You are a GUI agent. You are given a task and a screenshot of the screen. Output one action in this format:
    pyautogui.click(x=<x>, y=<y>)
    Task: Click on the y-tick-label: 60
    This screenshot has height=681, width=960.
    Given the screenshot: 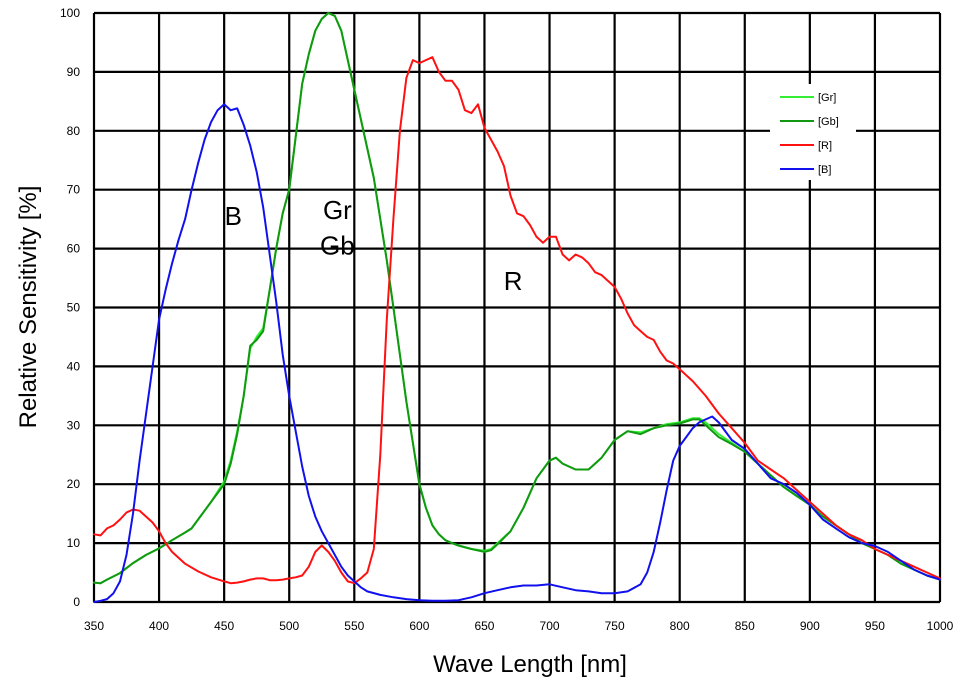 What is the action you would take?
    pyautogui.click(x=74, y=249)
    